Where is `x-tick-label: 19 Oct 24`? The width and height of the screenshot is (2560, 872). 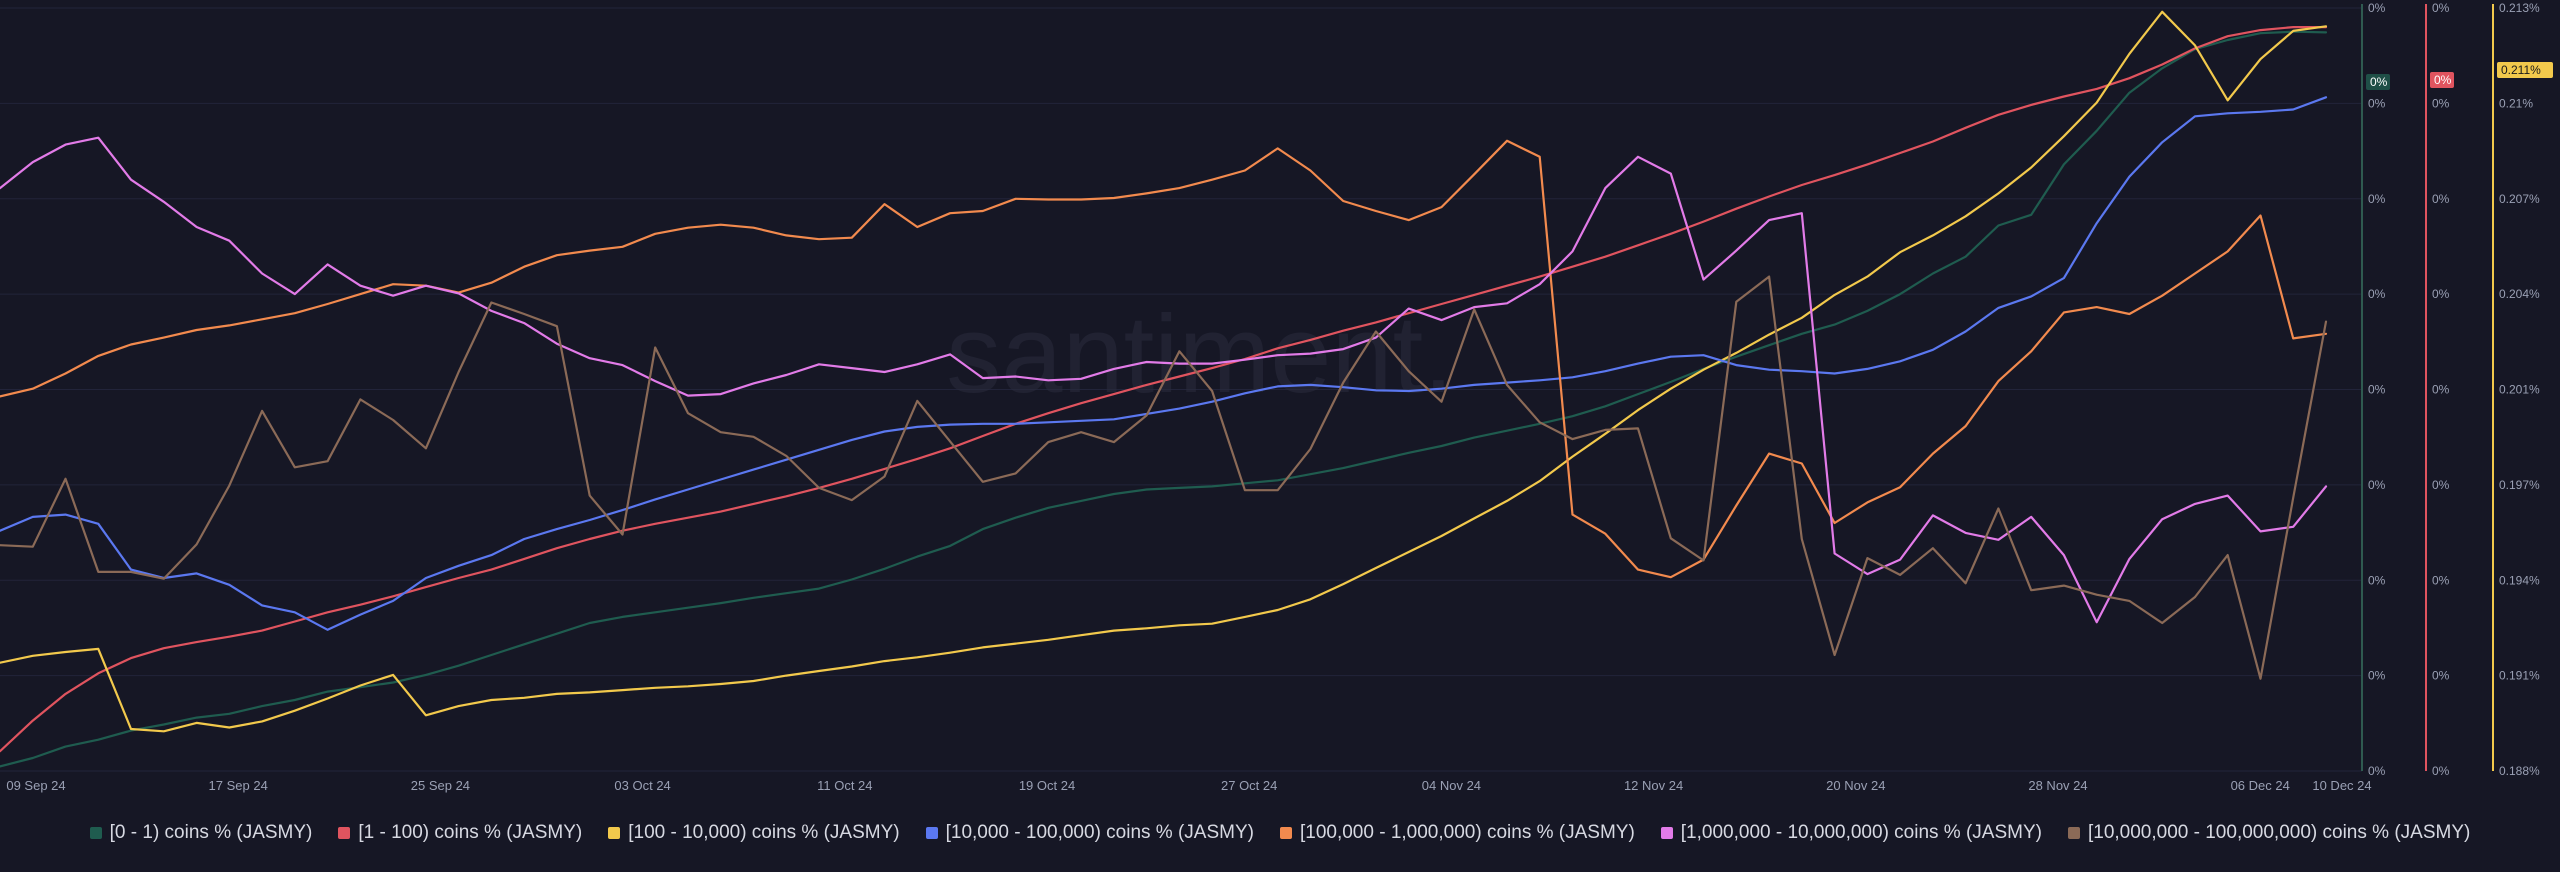 x-tick-label: 19 Oct 24 is located at coordinates (1047, 785).